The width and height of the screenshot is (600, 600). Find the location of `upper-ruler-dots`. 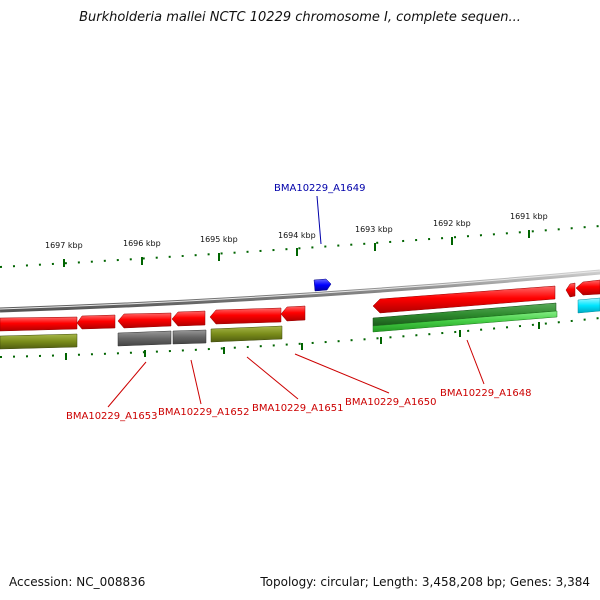

upper-ruler-dots is located at coordinates (300, 246).